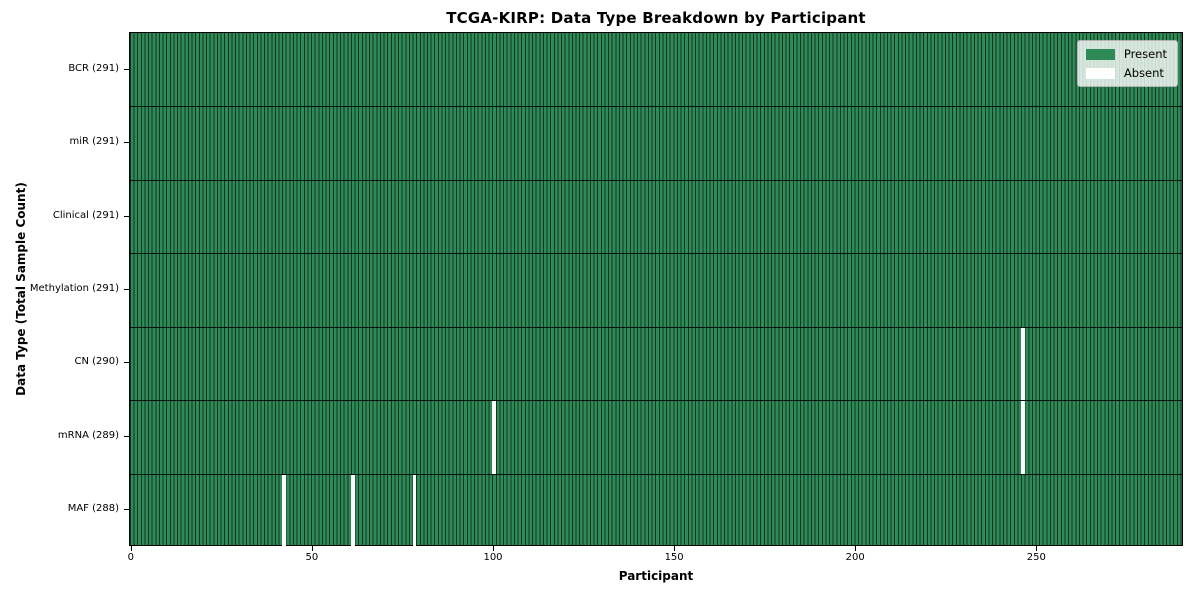  I want to click on x-tick-label: 200, so click(855, 557).